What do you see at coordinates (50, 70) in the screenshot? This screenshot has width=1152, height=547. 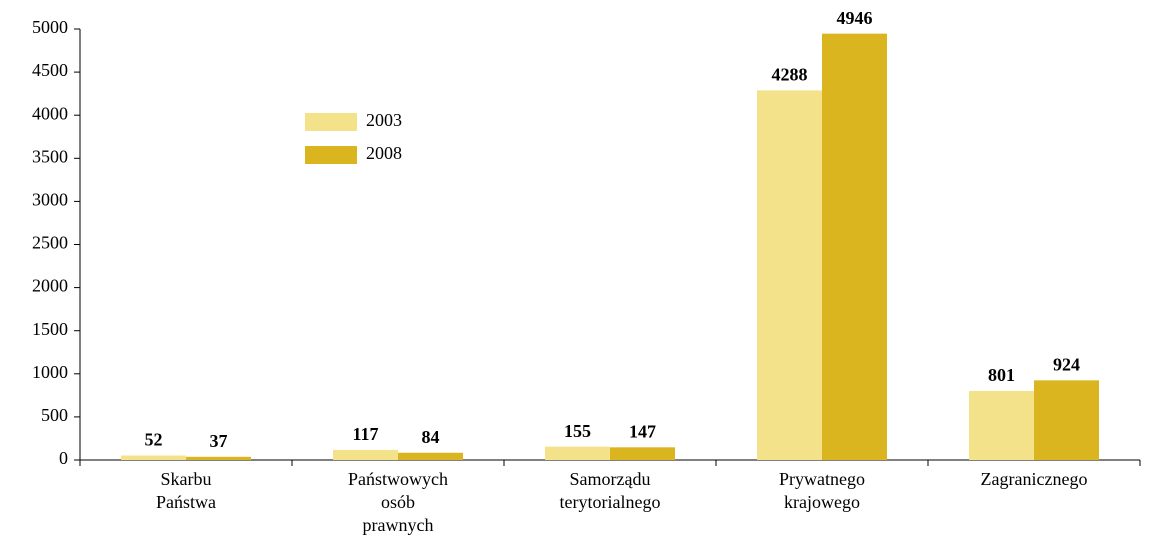 I see `y-tick-label: 4500` at bounding box center [50, 70].